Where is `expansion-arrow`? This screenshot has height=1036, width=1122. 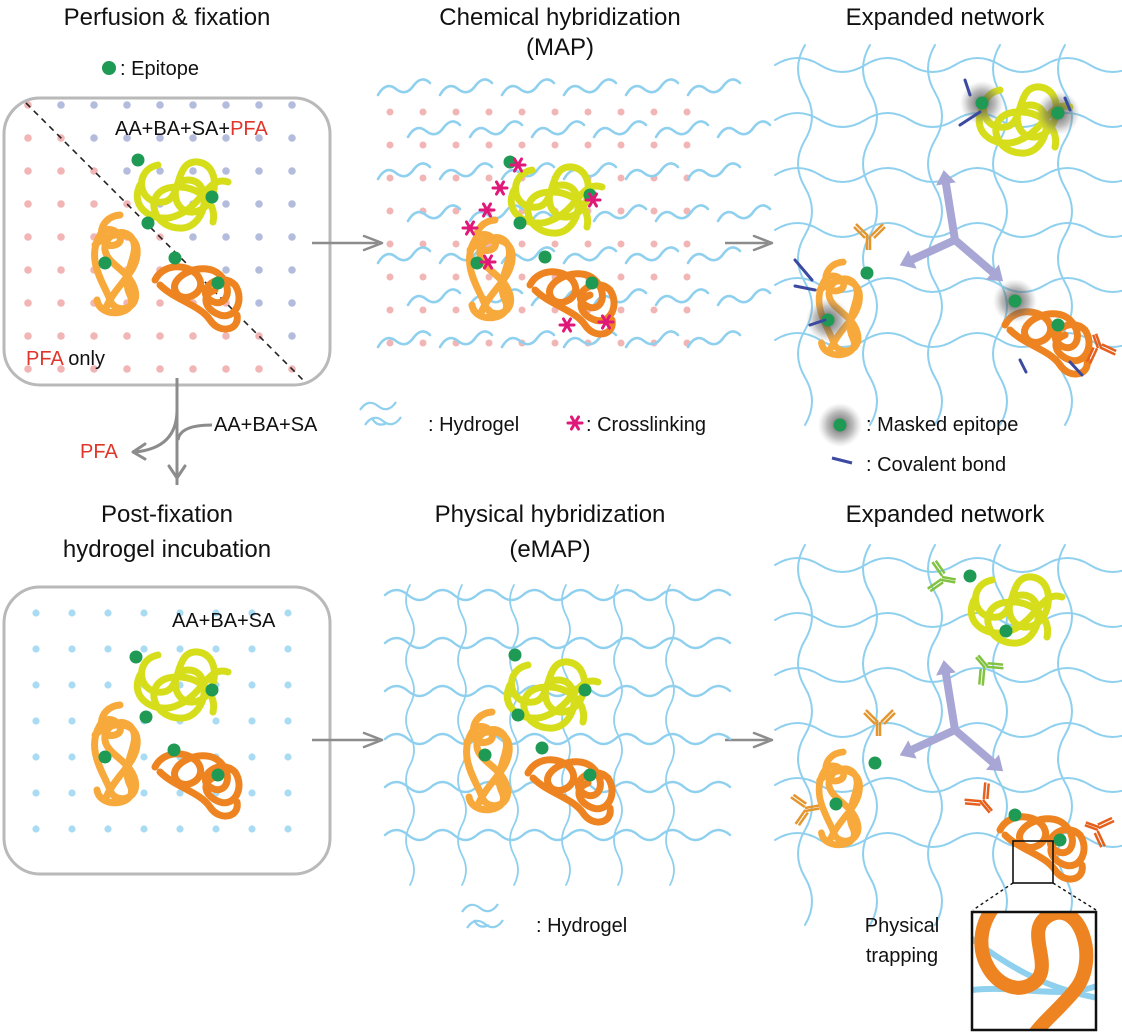
expansion-arrow is located at coordinates (950, 209).